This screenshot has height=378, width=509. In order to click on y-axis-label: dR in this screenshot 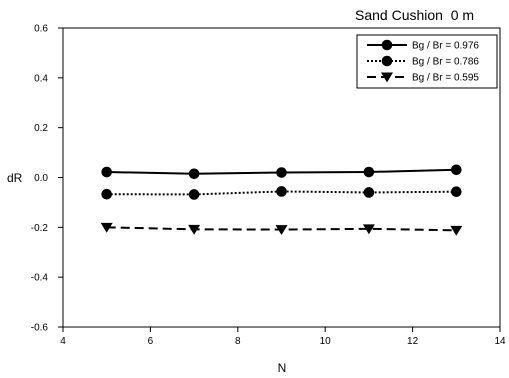, I will do `click(15, 178)`.